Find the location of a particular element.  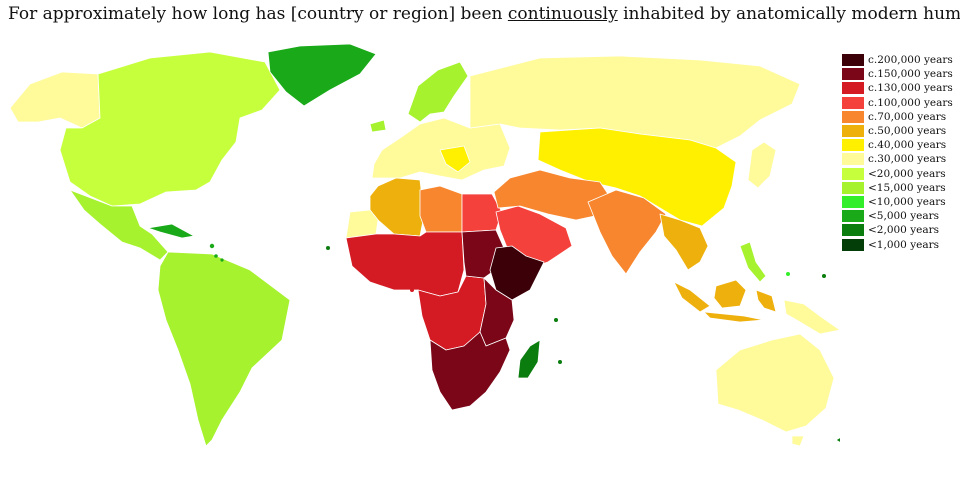

legend-item: <20,000 years is located at coordinates (897, 174).